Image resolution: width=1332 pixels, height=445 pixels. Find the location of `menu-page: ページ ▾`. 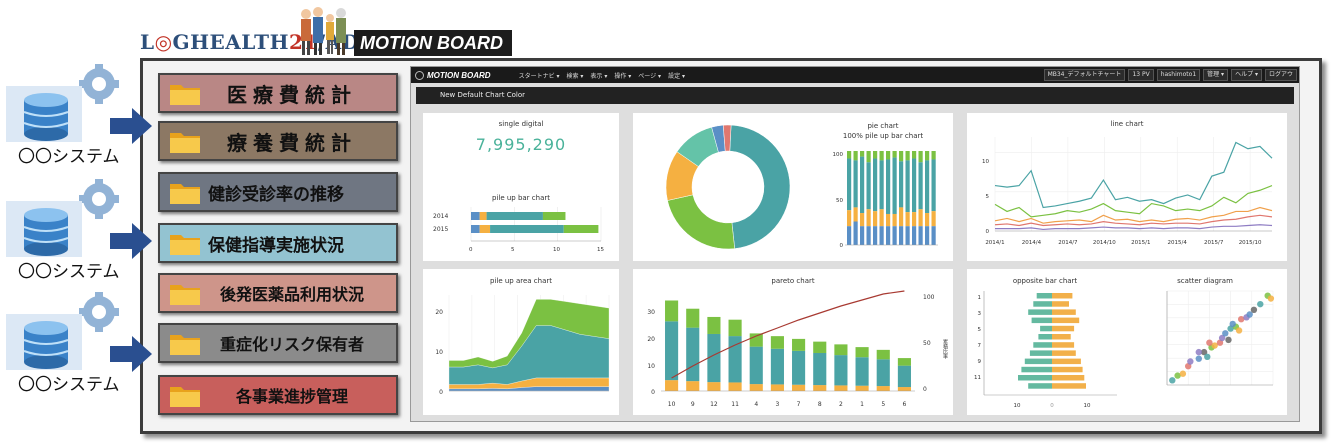

menu-page: ページ ▾ is located at coordinates (650, 76).